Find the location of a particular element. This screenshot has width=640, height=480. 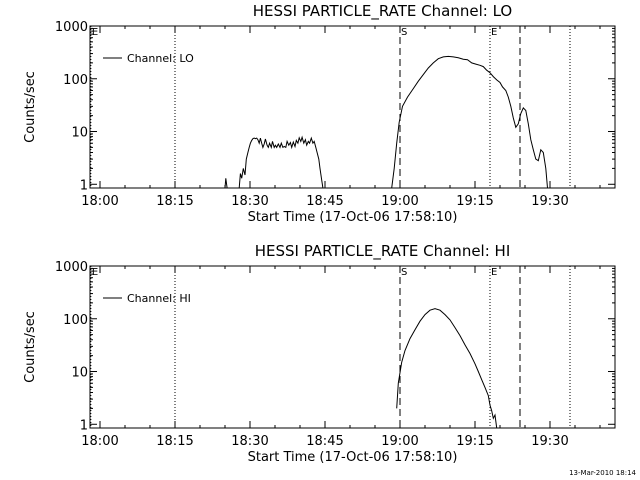

legend-label: Channel: HI is located at coordinates (159, 298).